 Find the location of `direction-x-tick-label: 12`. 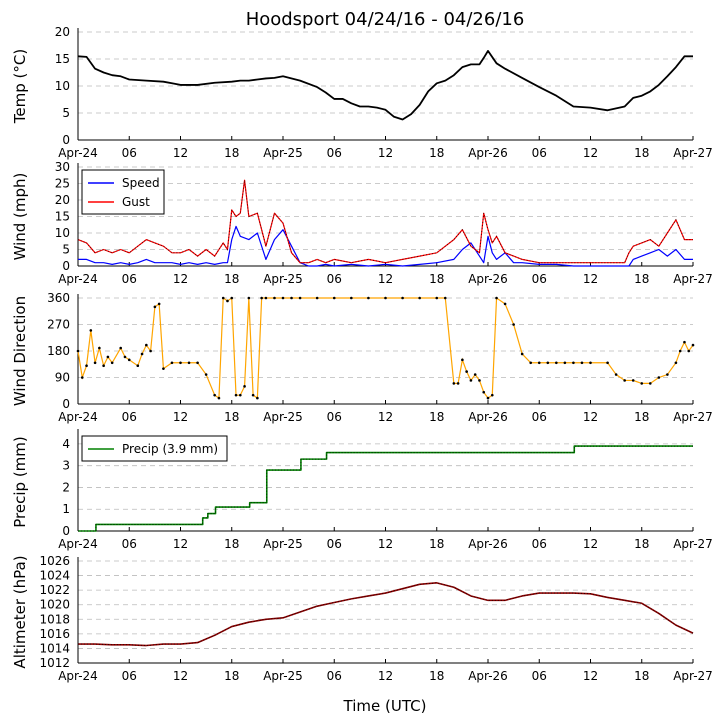

direction-x-tick-label: 12 is located at coordinates (590, 417).